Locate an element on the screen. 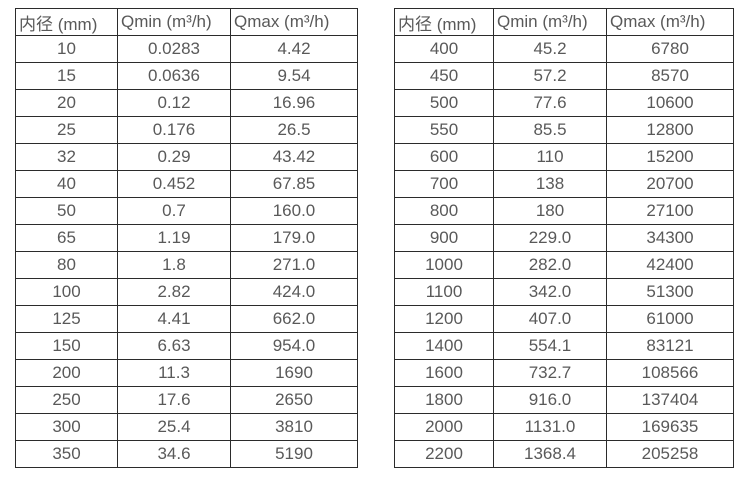 This screenshot has width=750, height=483. table-row: 32 0.29 43.42 is located at coordinates (186, 157).